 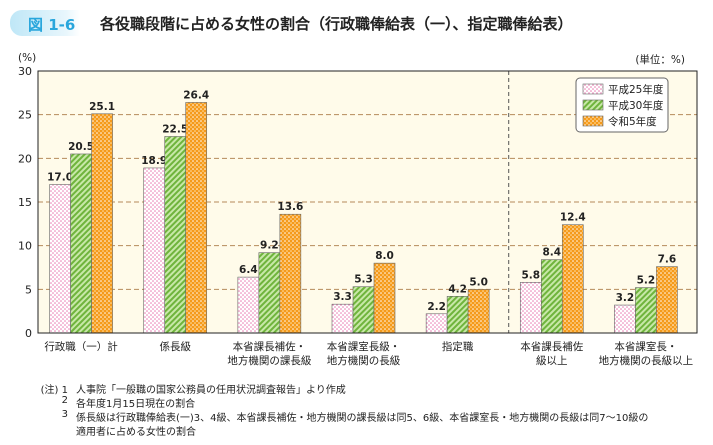 What do you see at coordinates (457, 289) in the screenshot?
I see `data-label: 4.2` at bounding box center [457, 289].